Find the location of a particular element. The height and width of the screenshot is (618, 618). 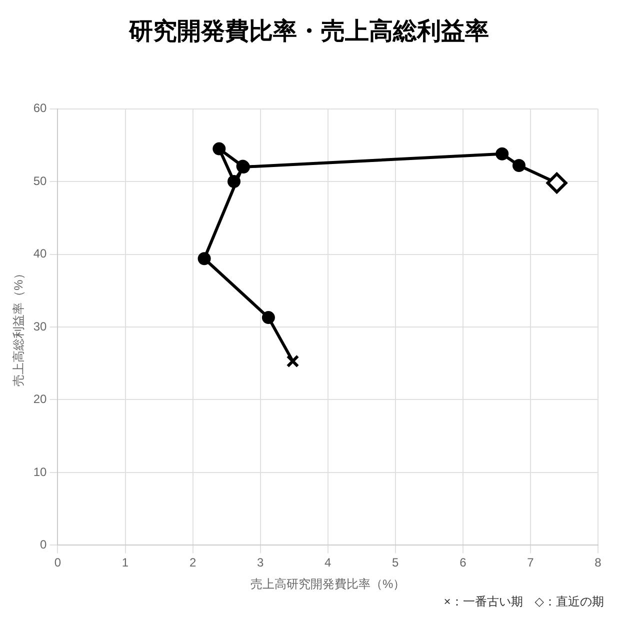

x-tick-label: 2 is located at coordinates (192, 563).